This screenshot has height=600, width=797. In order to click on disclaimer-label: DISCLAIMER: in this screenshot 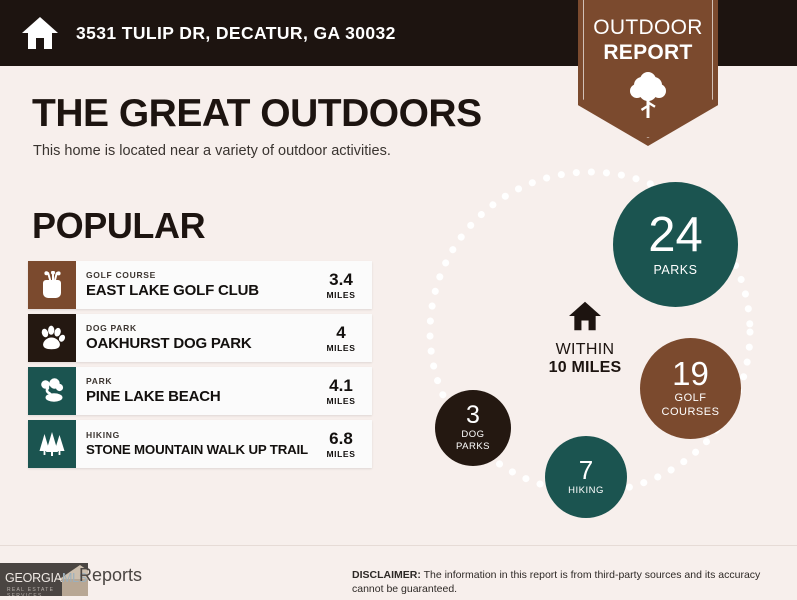, I will do `click(386, 575)`.